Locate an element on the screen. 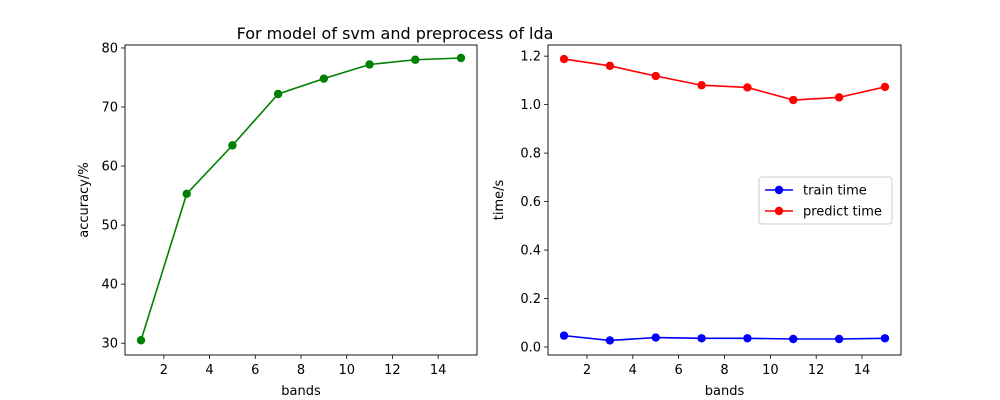 The height and width of the screenshot is (400, 1000). y-tick-label: 80 is located at coordinates (109, 48).